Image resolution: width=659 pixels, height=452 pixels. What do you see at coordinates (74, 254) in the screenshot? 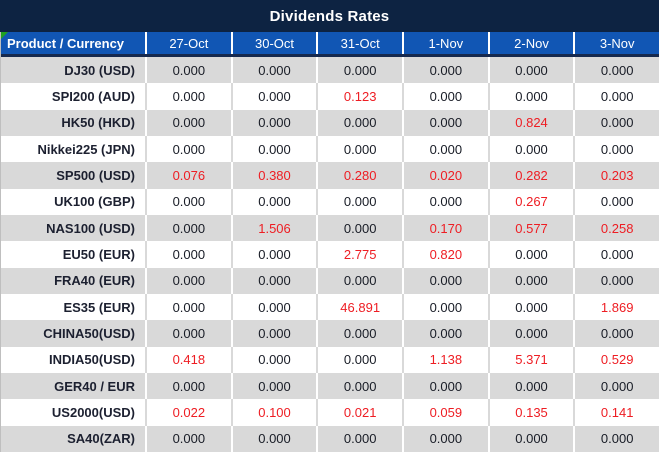
I see `product-cell: EU50 (EUR)` at bounding box center [74, 254].